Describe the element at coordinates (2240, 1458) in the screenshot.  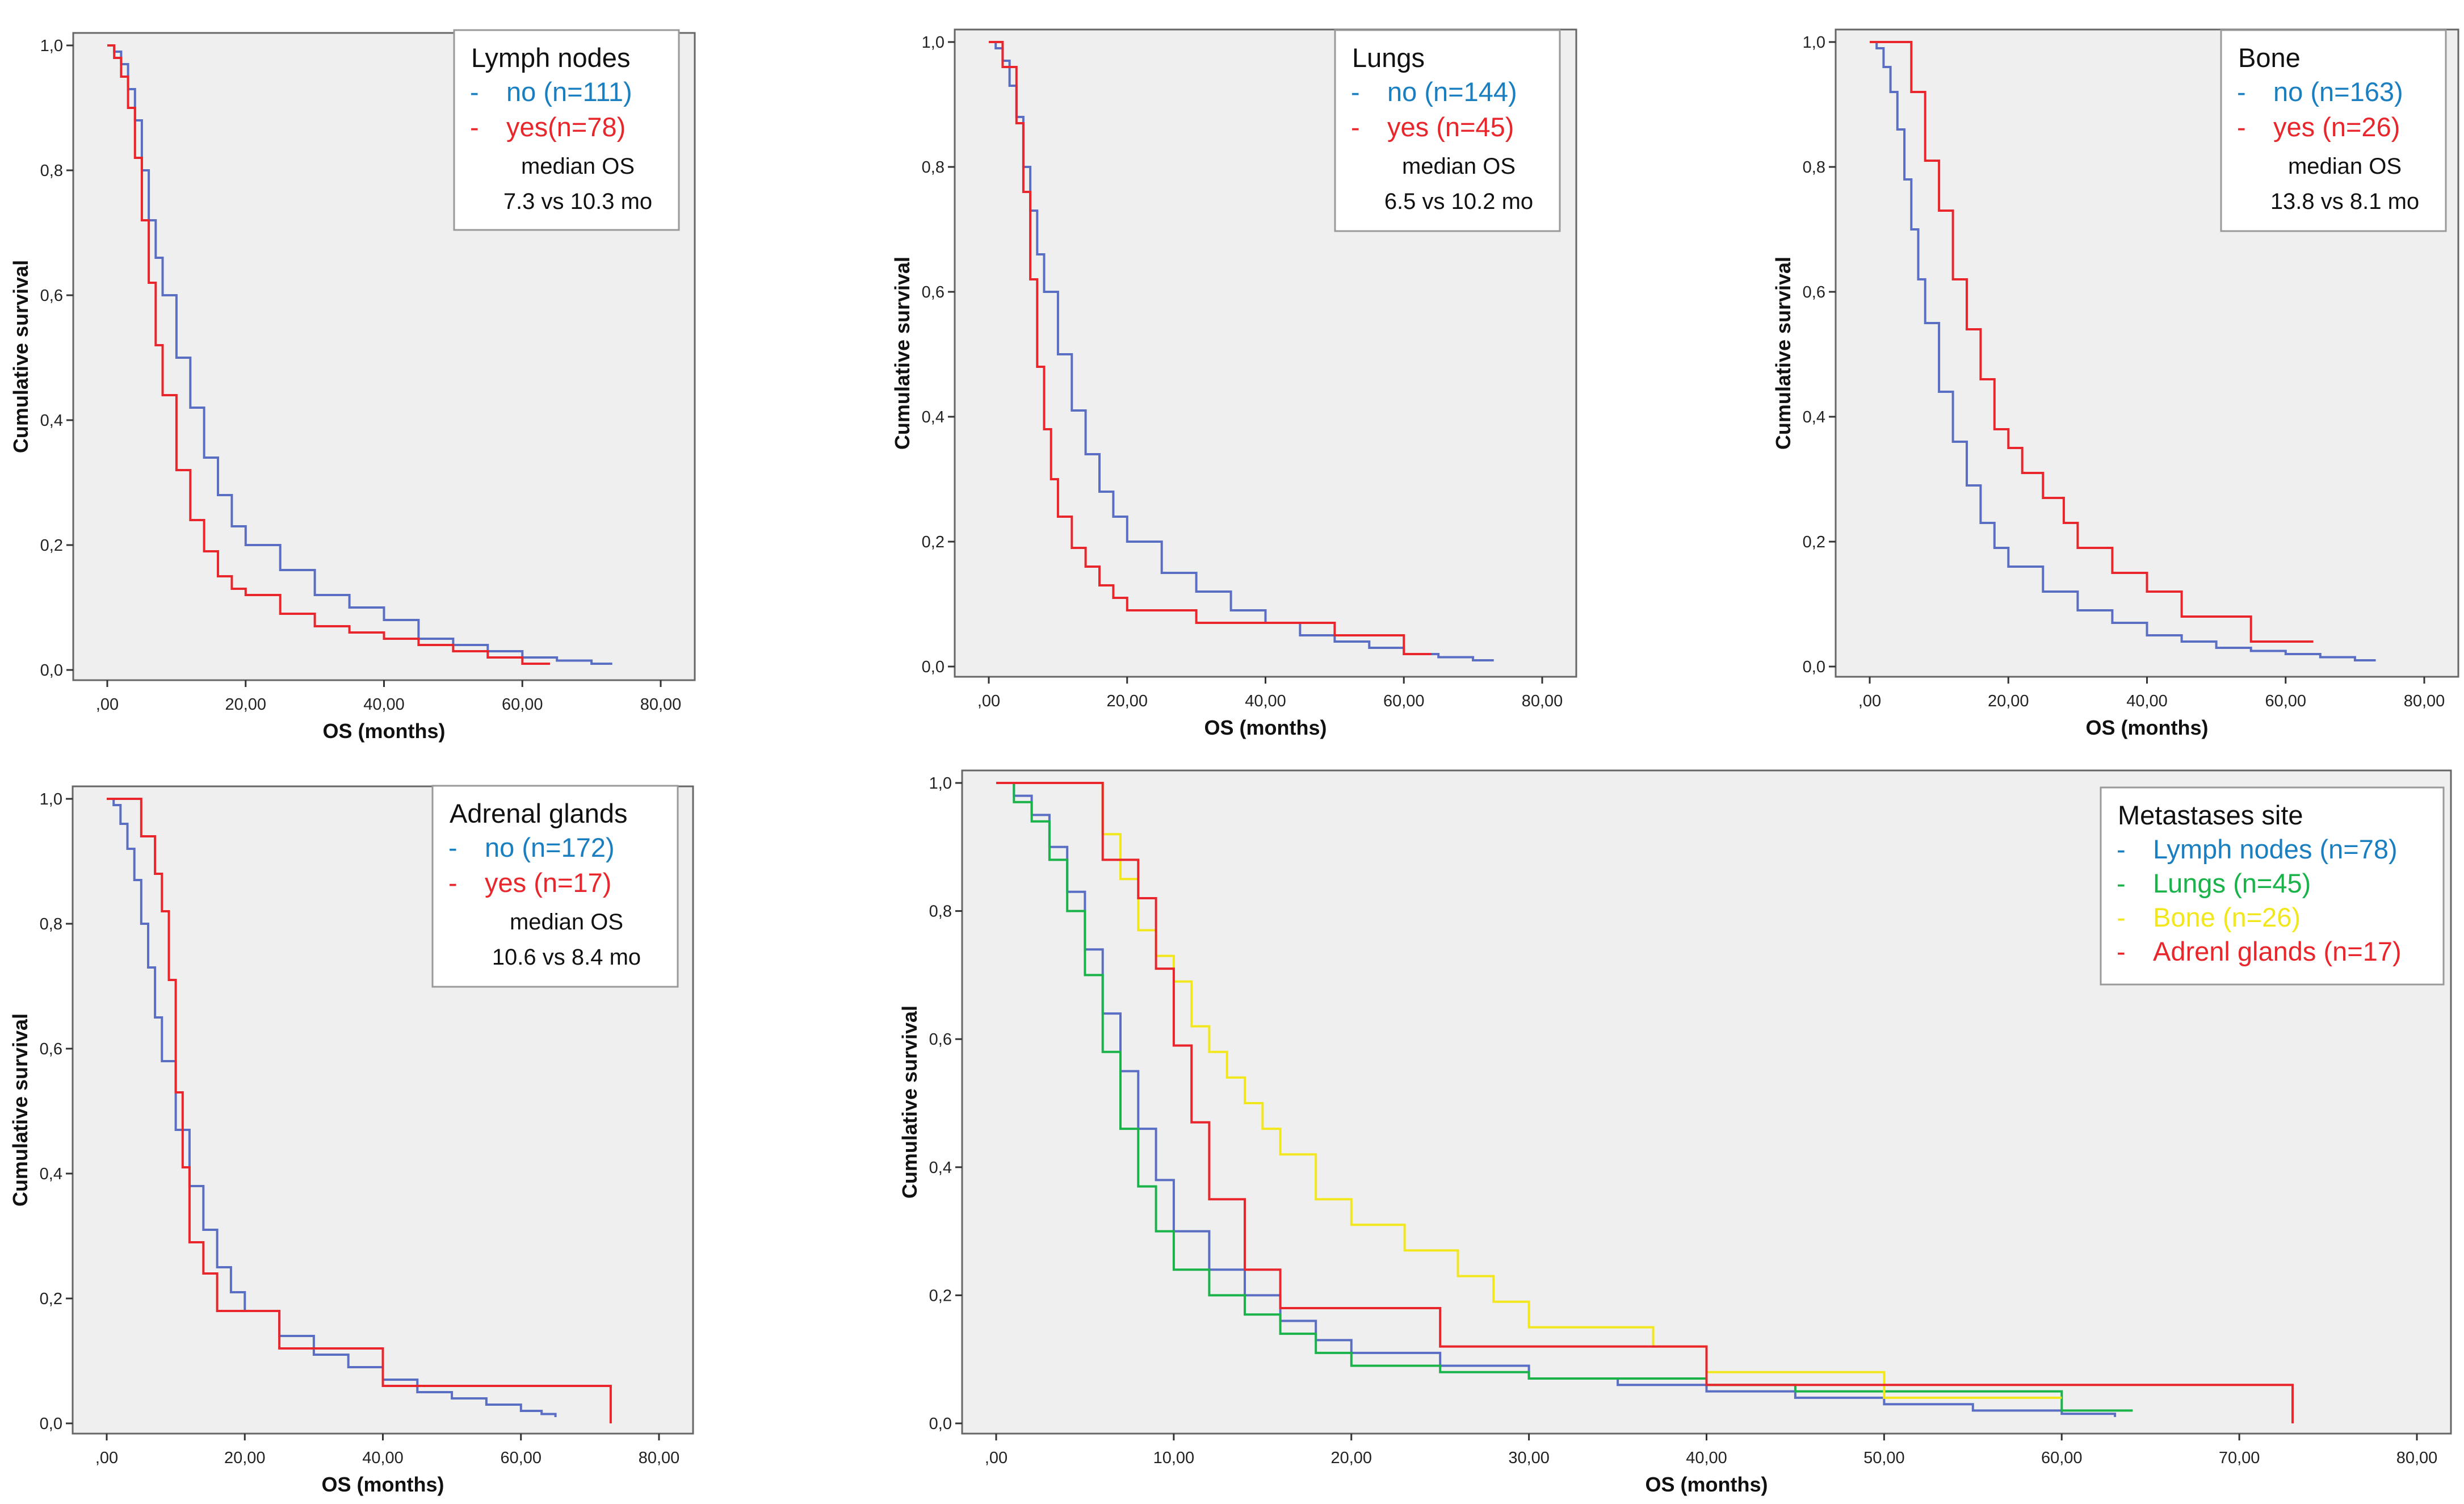
I see `x-tick-label: 70,00` at that location.